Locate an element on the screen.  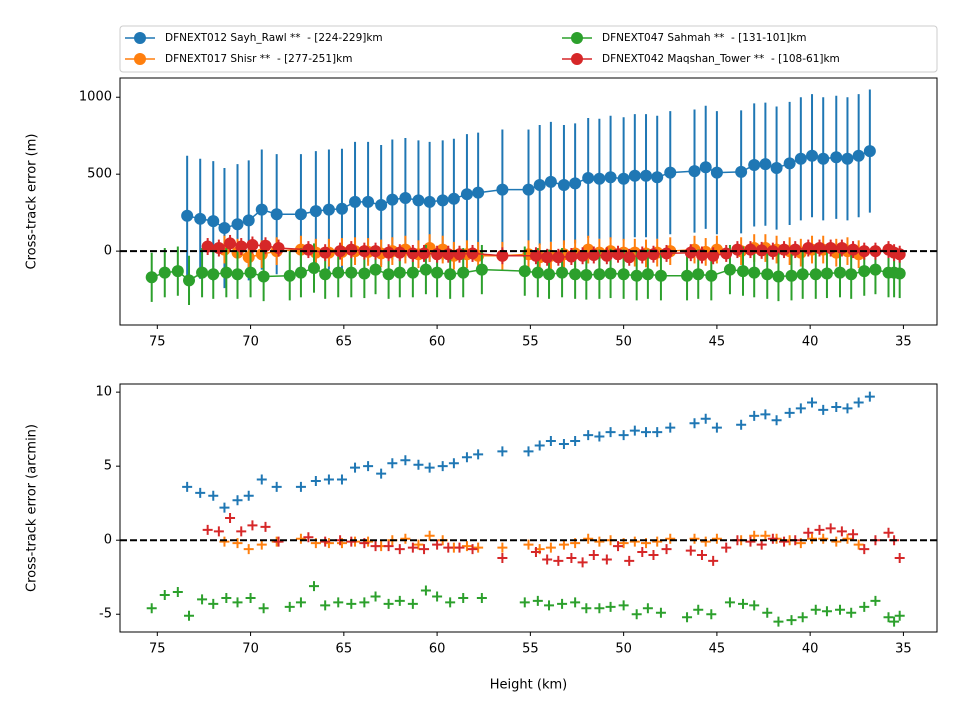
legend-marker is located at coordinates (577, 38).